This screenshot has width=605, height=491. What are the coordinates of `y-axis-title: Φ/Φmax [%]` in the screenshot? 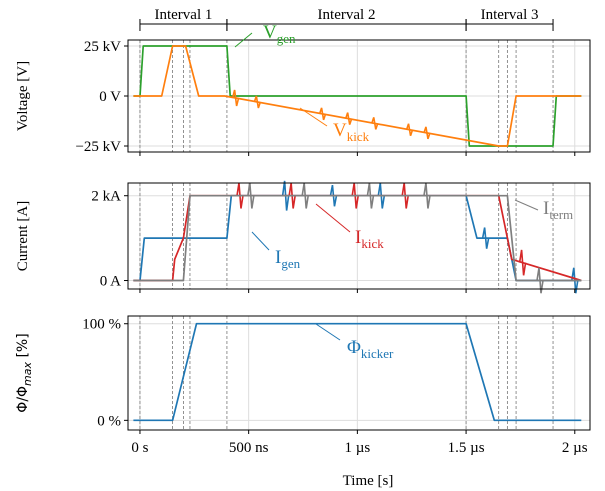 It's located at (24, 372).